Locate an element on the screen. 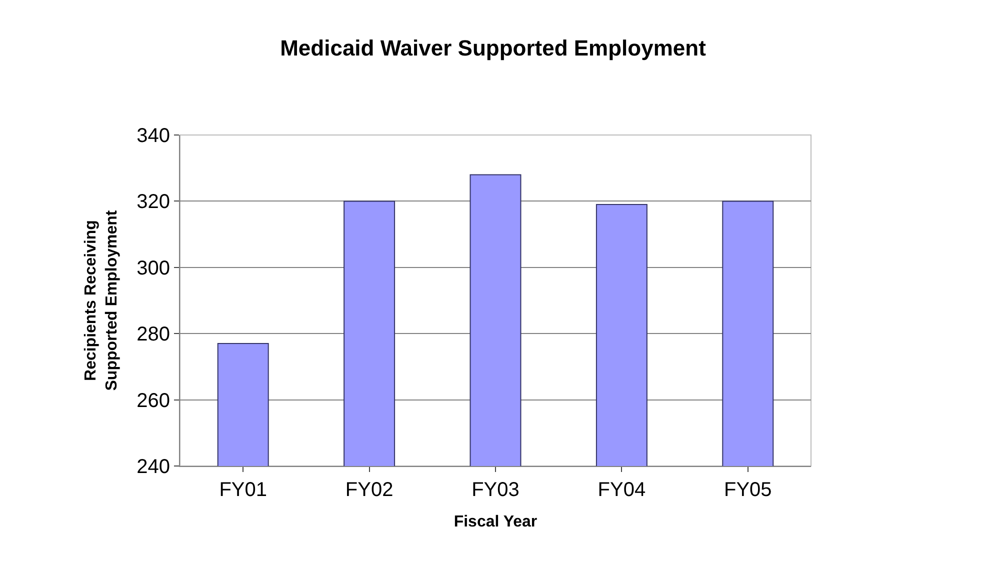  x-tick-label: FY02 is located at coordinates (369, 490).